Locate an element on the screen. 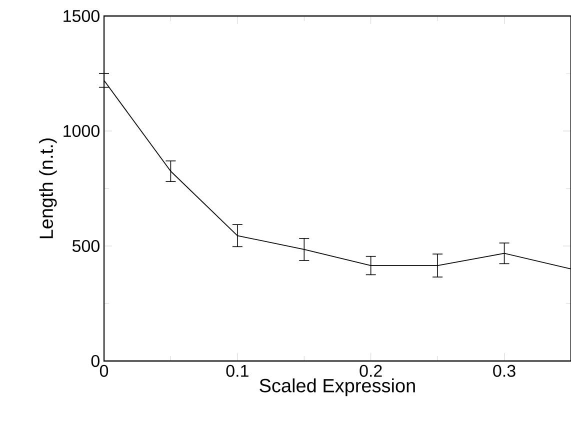  y-tick-label: 500 is located at coordinates (86, 246).